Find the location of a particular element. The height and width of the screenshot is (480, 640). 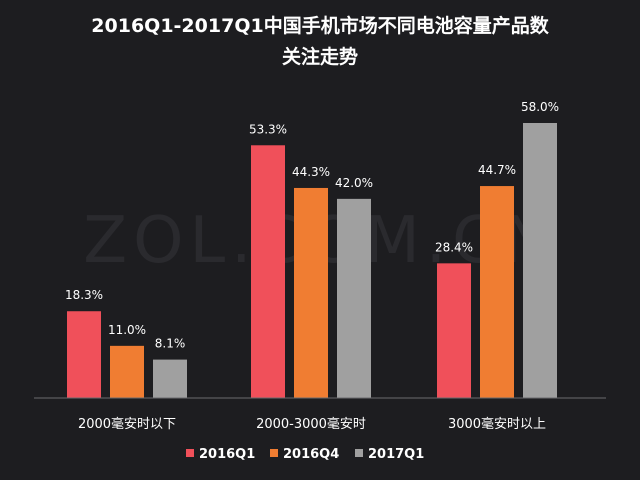

legend-swatch-2016Q4 is located at coordinates (274, 453).